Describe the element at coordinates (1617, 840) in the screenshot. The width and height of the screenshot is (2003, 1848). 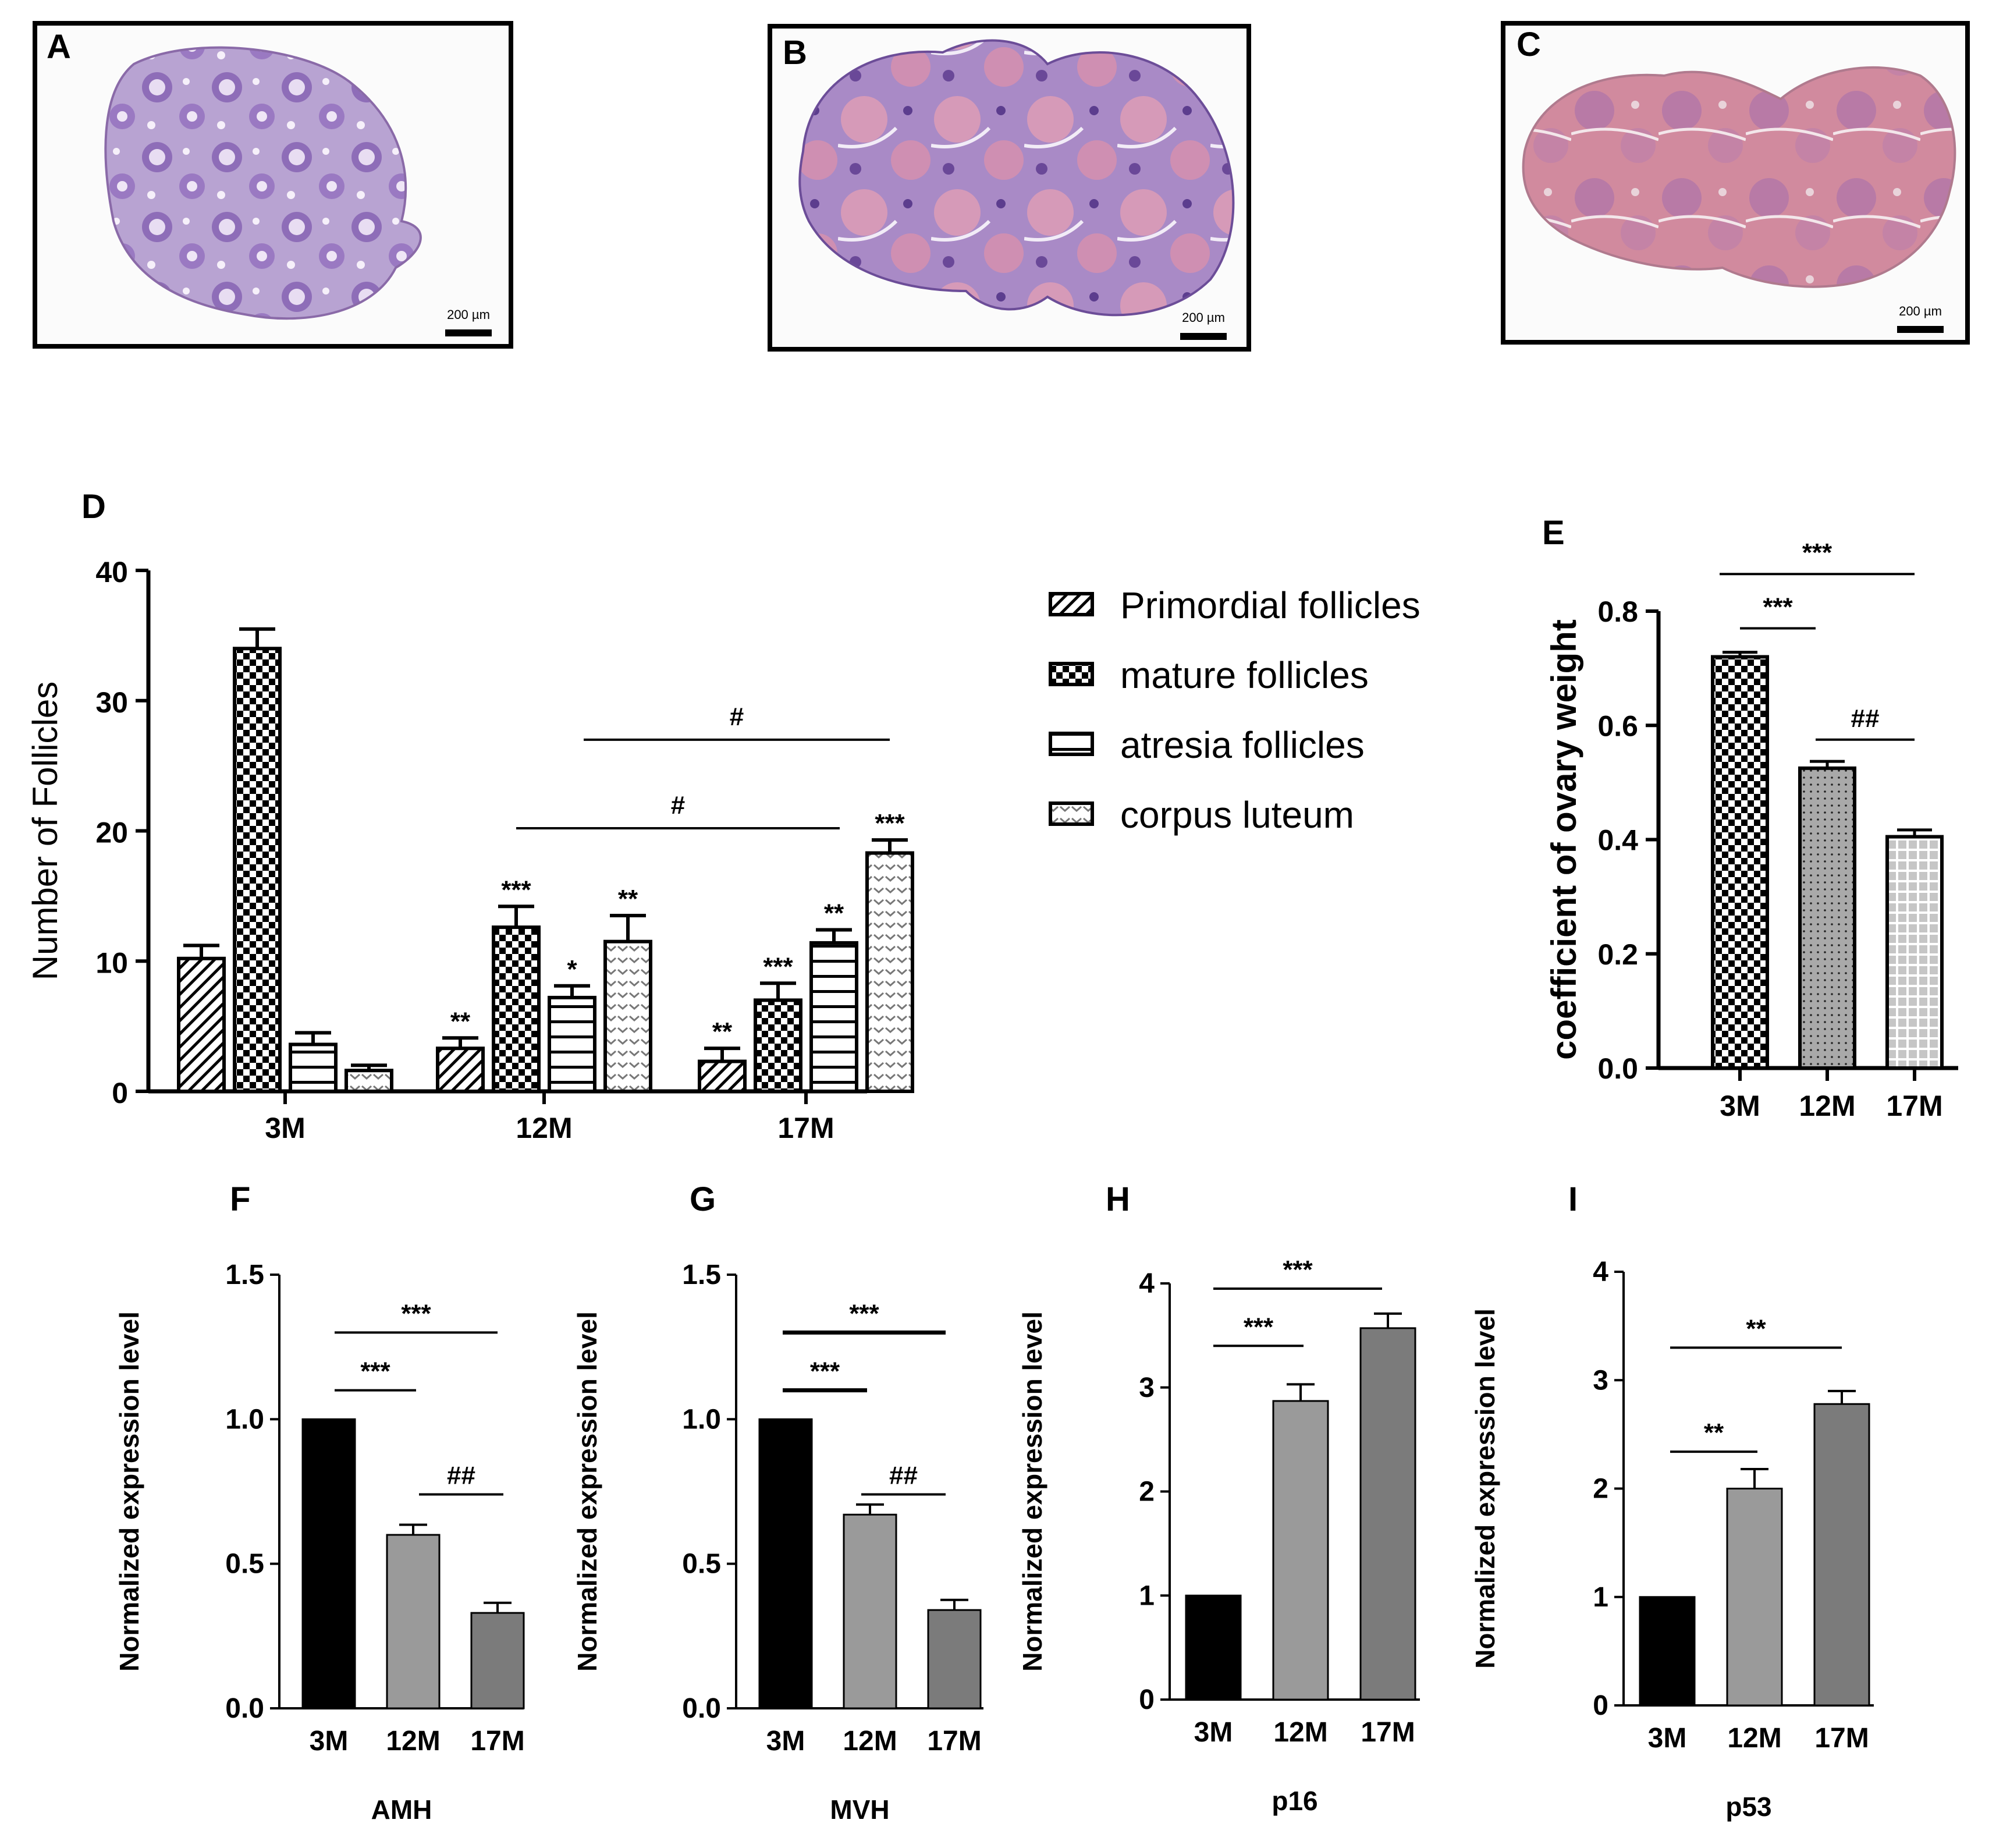
I see `y-tick-label: 0.4` at that location.